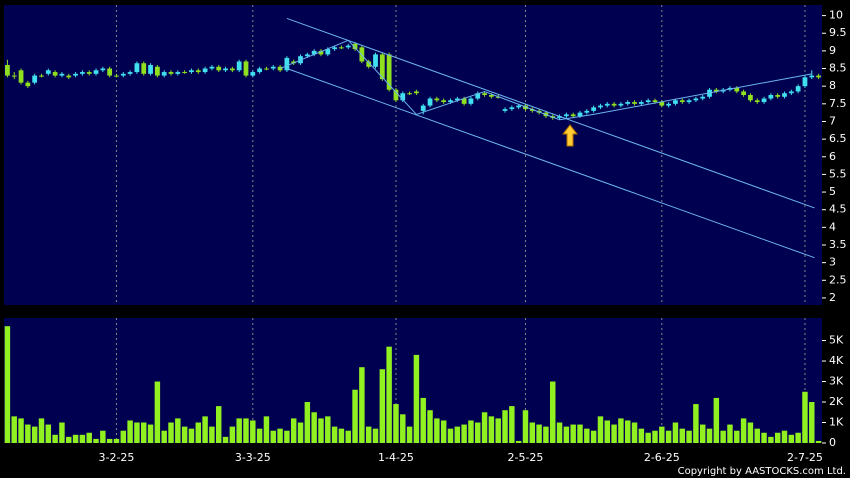 This screenshot has width=850, height=478. I want to click on y-tick-label: 9.5, so click(838, 32).